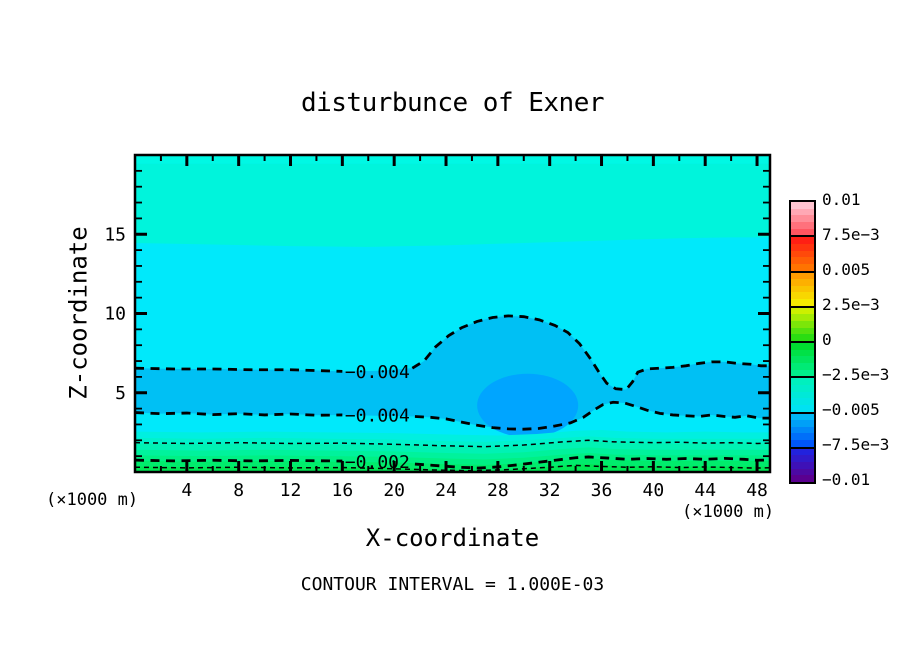 This screenshot has width=904, height=654. Describe the element at coordinates (654, 490) in the screenshot. I see `x-tick-label: 40` at that location.